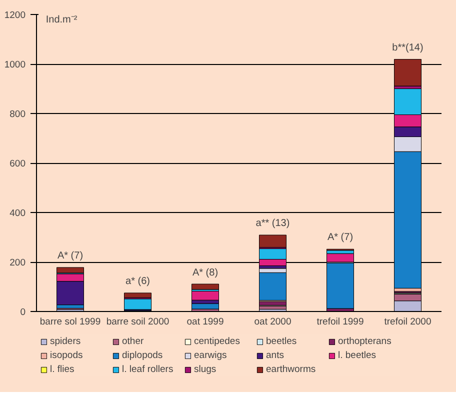 This screenshot has height=401, width=456. I want to click on legend-label: beetles, so click(282, 341).